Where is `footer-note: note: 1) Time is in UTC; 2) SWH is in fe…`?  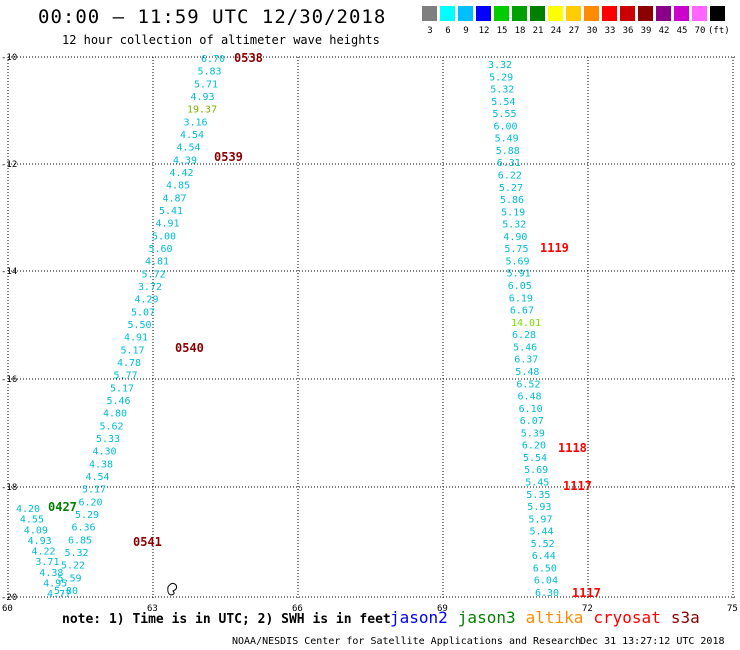
footer-note: note: 1) Time is in UTC; 2) SWH is in fe… is located at coordinates (226, 619).